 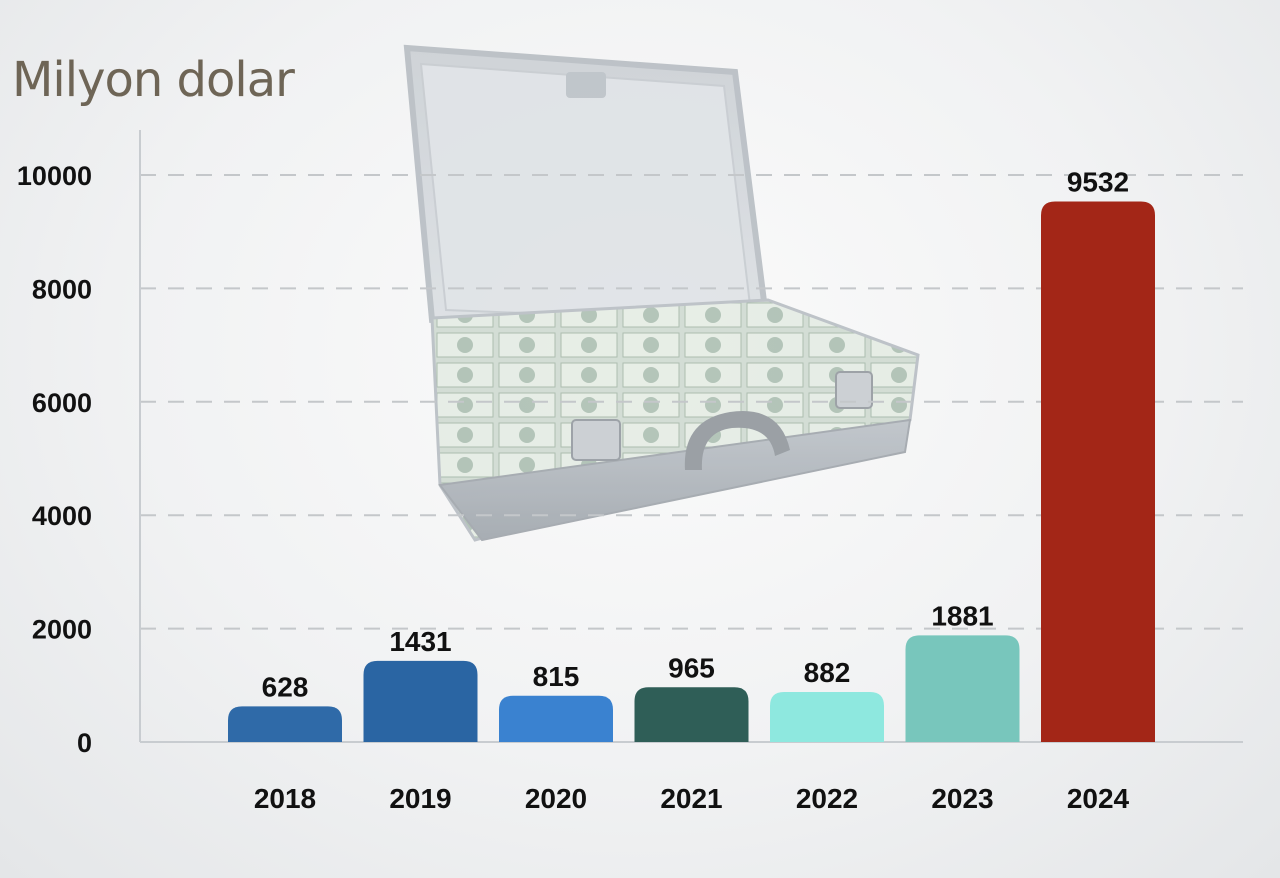 I want to click on bar-2022, so click(x=827, y=716).